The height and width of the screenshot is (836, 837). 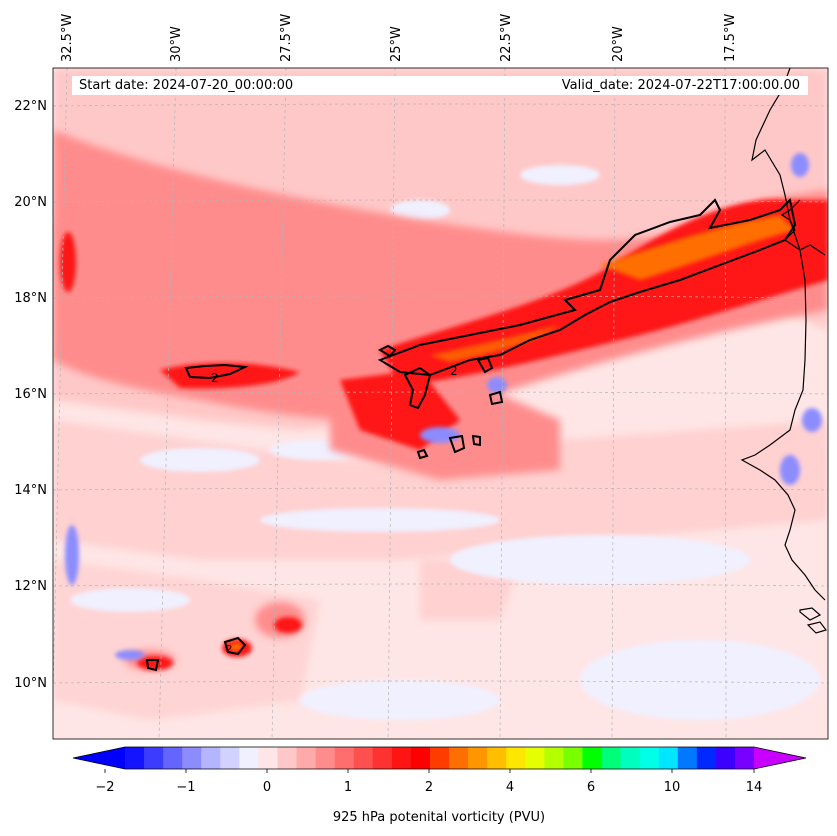 What do you see at coordinates (30, 298) in the screenshot?
I see `lat-label: 18°N` at bounding box center [30, 298].